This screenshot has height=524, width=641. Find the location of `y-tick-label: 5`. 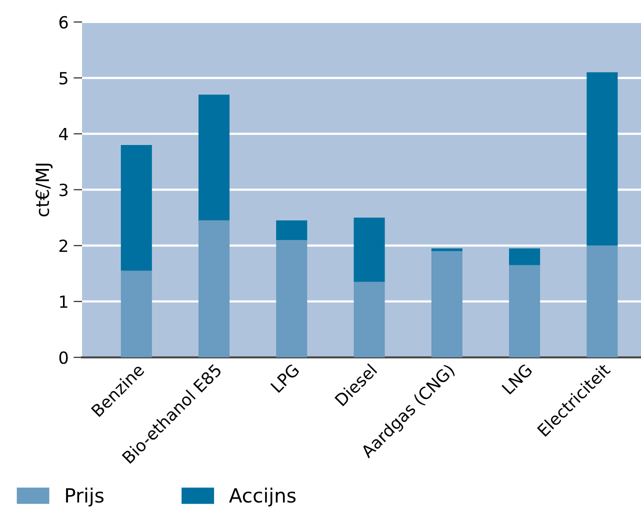

y-tick-label: 5 is located at coordinates (64, 78).